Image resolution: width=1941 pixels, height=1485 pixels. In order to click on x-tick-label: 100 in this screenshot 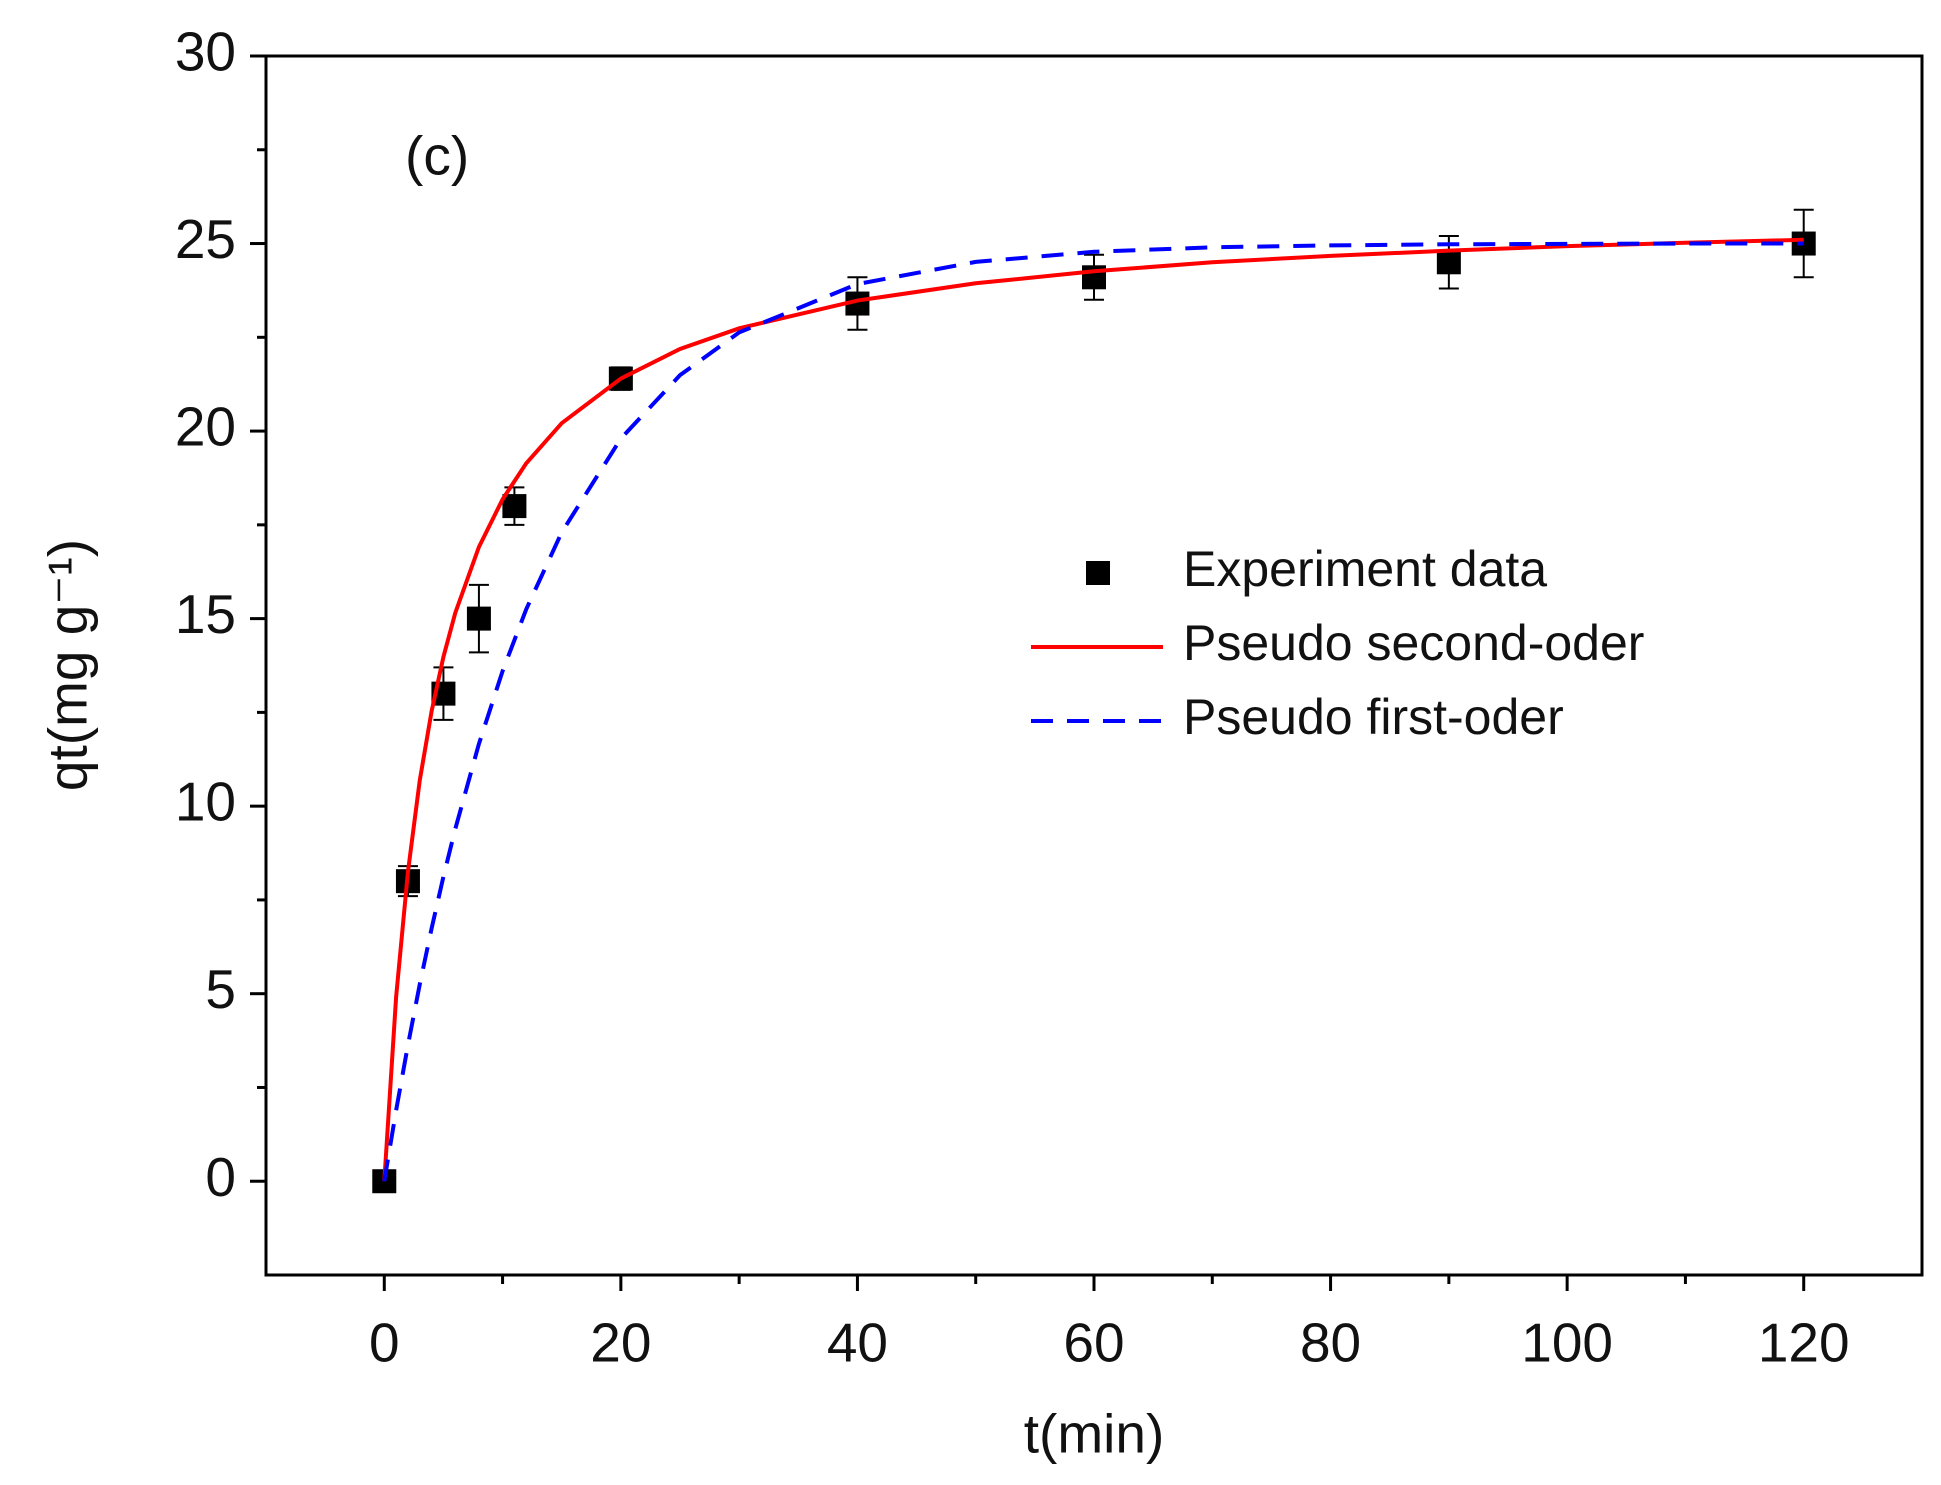, I will do `click(1567, 1343)`.